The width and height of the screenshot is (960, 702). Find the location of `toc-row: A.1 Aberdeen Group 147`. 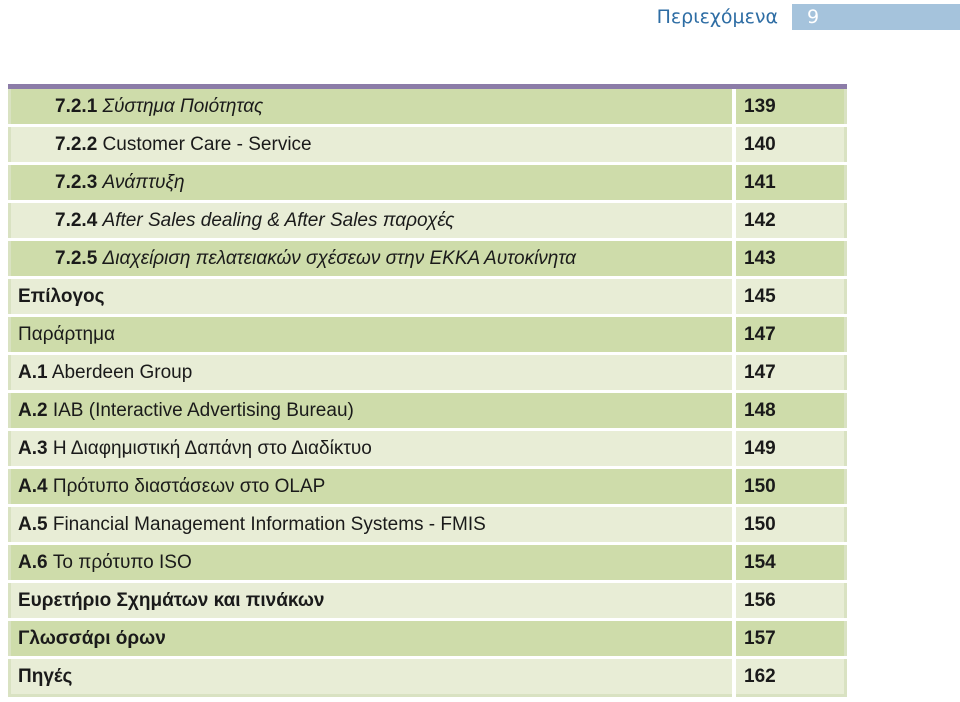

toc-row: A.1 Aberdeen Group 147 is located at coordinates (427, 373).